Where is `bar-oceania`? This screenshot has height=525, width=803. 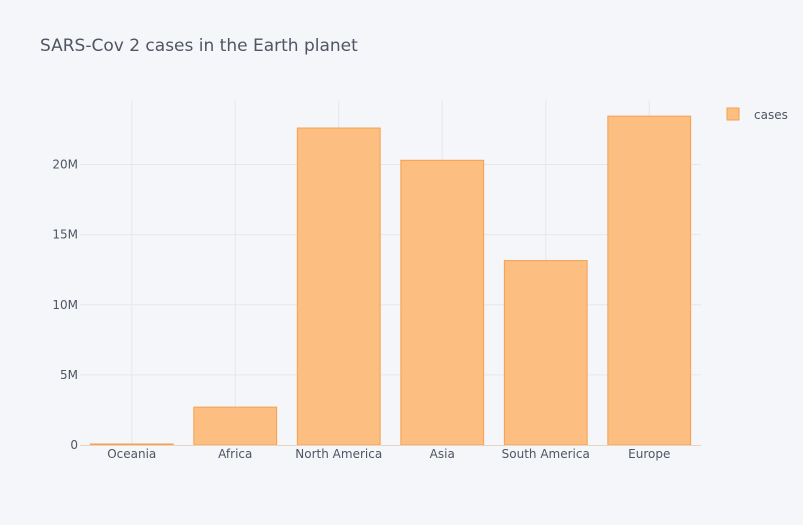
bar-oceania is located at coordinates (131, 444).